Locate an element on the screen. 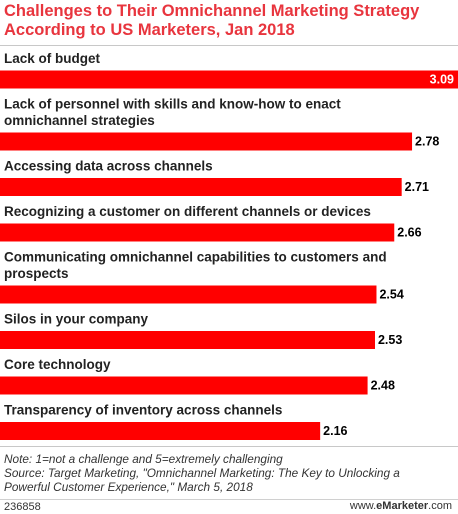  brand-footer: www.eMarketer.com is located at coordinates (401, 506).